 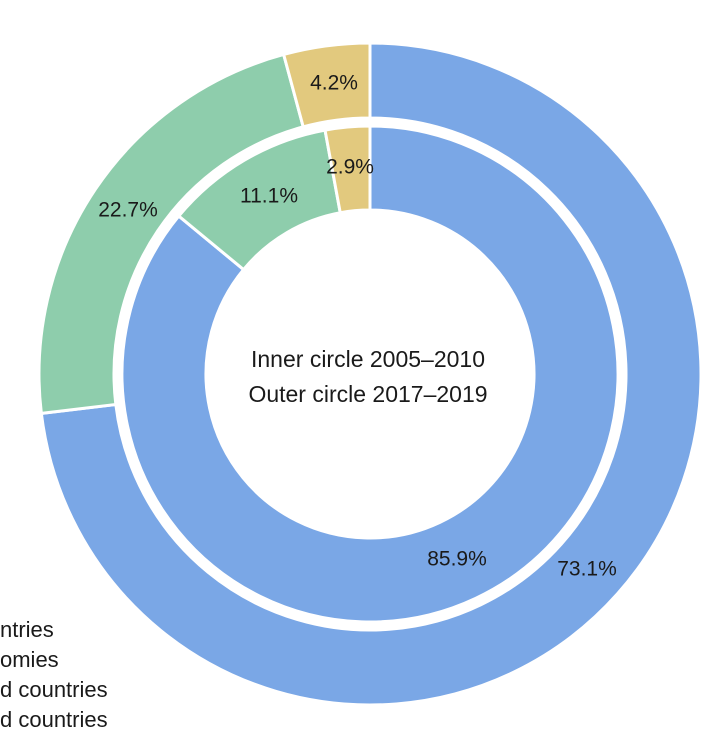 What do you see at coordinates (269, 196) in the screenshot?
I see `inner-slice-label-2: 11.1%` at bounding box center [269, 196].